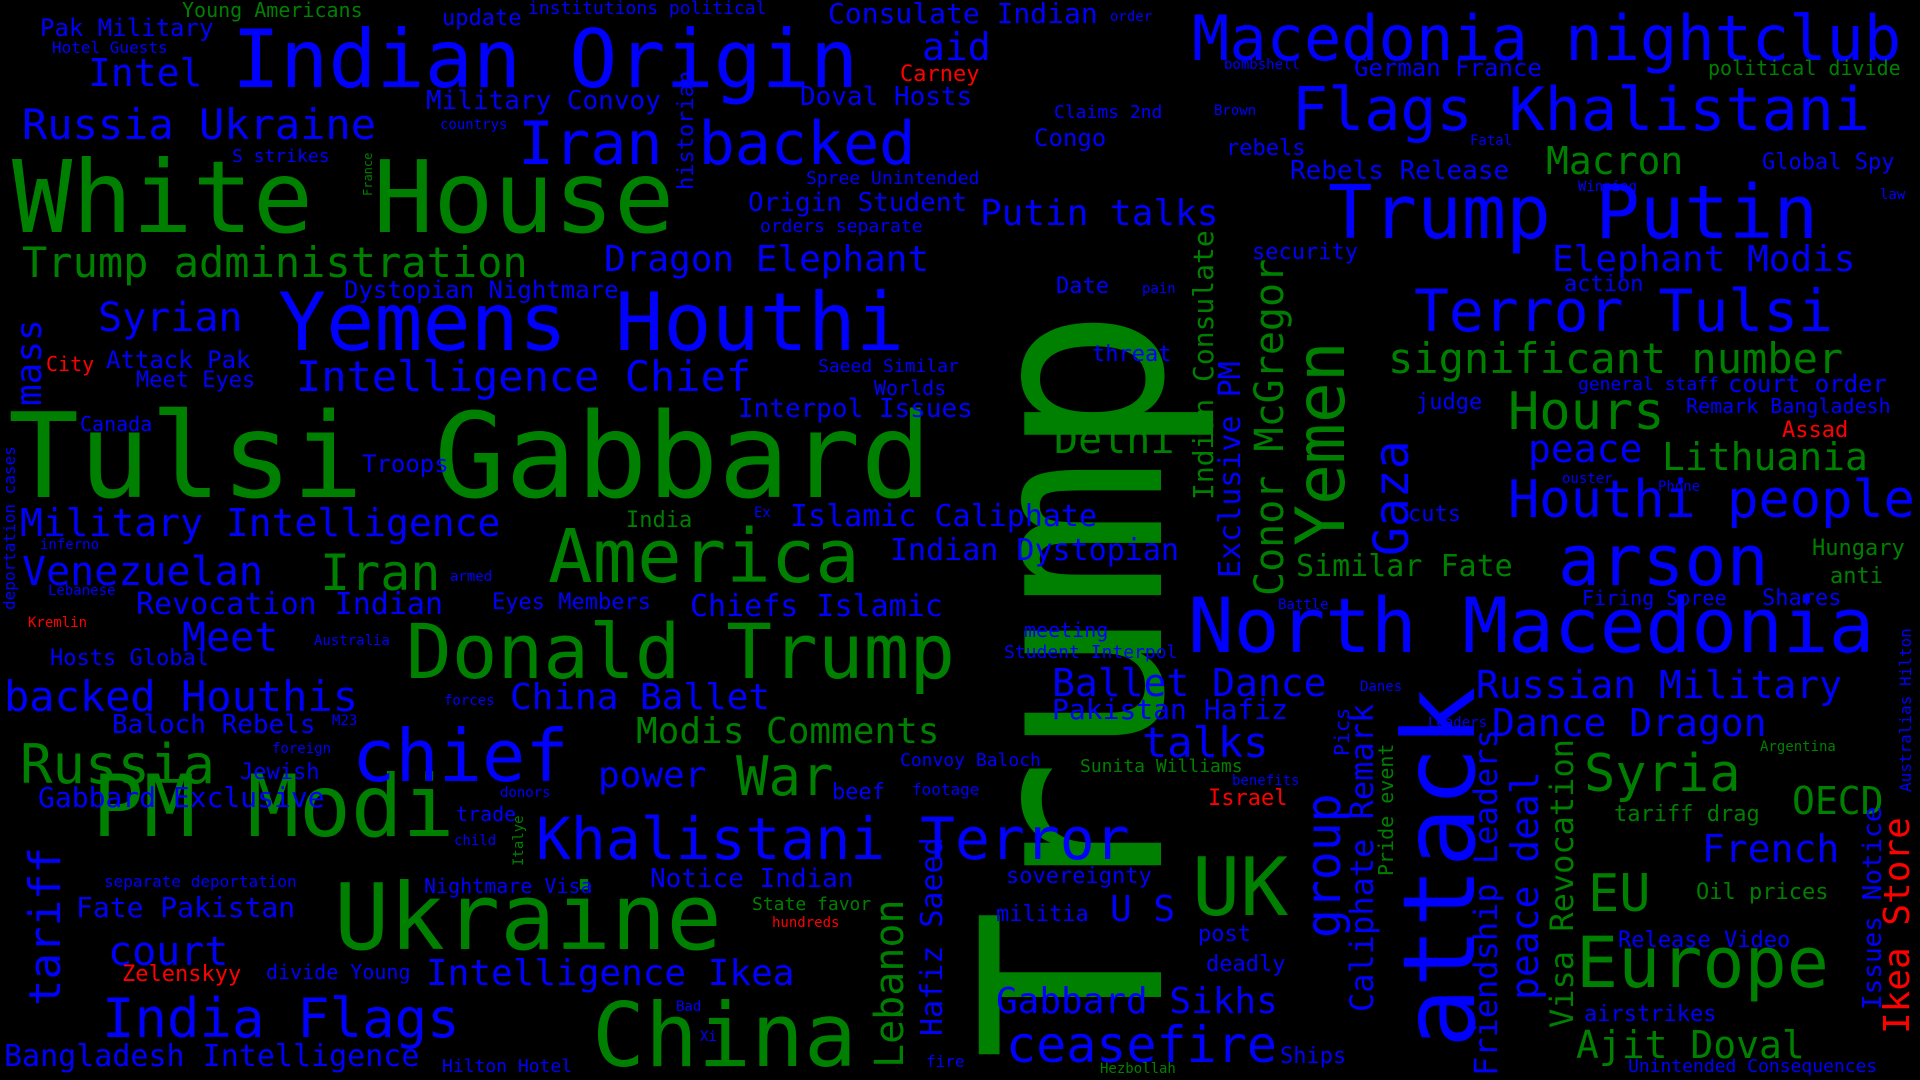 The height and width of the screenshot is (1080, 1920). Describe the element at coordinates (290, 604) in the screenshot. I see `word: Revocation Indian` at that location.